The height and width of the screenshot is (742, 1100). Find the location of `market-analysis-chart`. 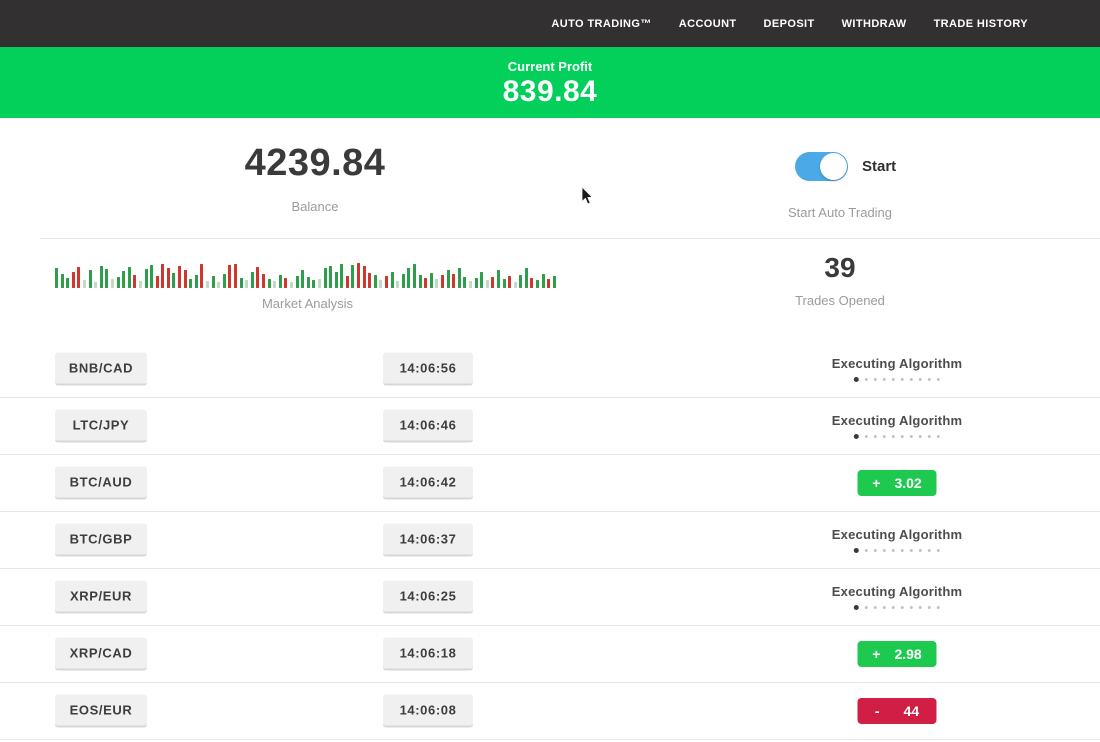

market-analysis-chart is located at coordinates (315, 274).